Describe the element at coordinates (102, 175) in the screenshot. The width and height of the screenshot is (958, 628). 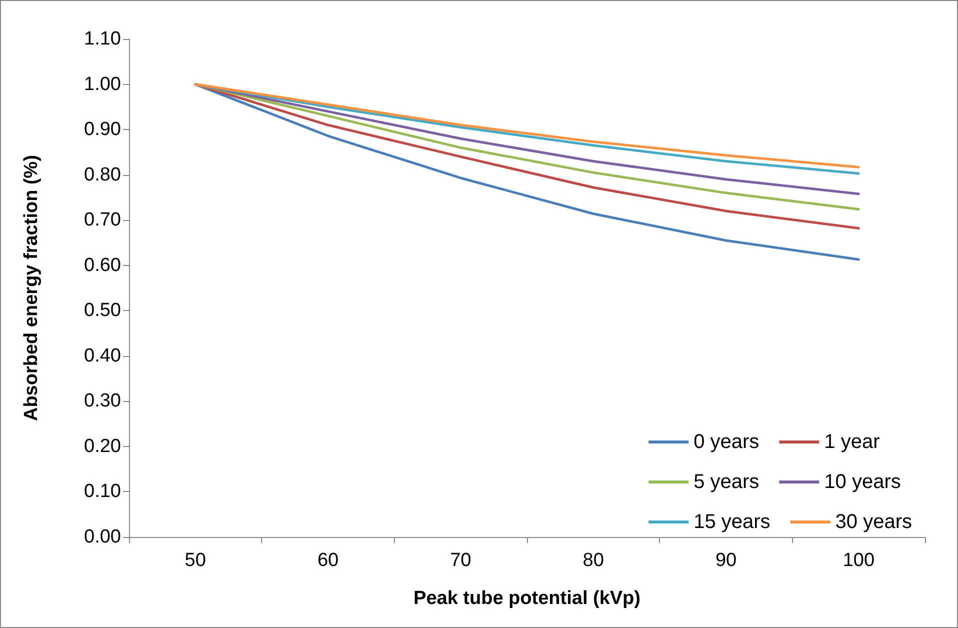
I see `y-tick-label: 0.80` at that location.